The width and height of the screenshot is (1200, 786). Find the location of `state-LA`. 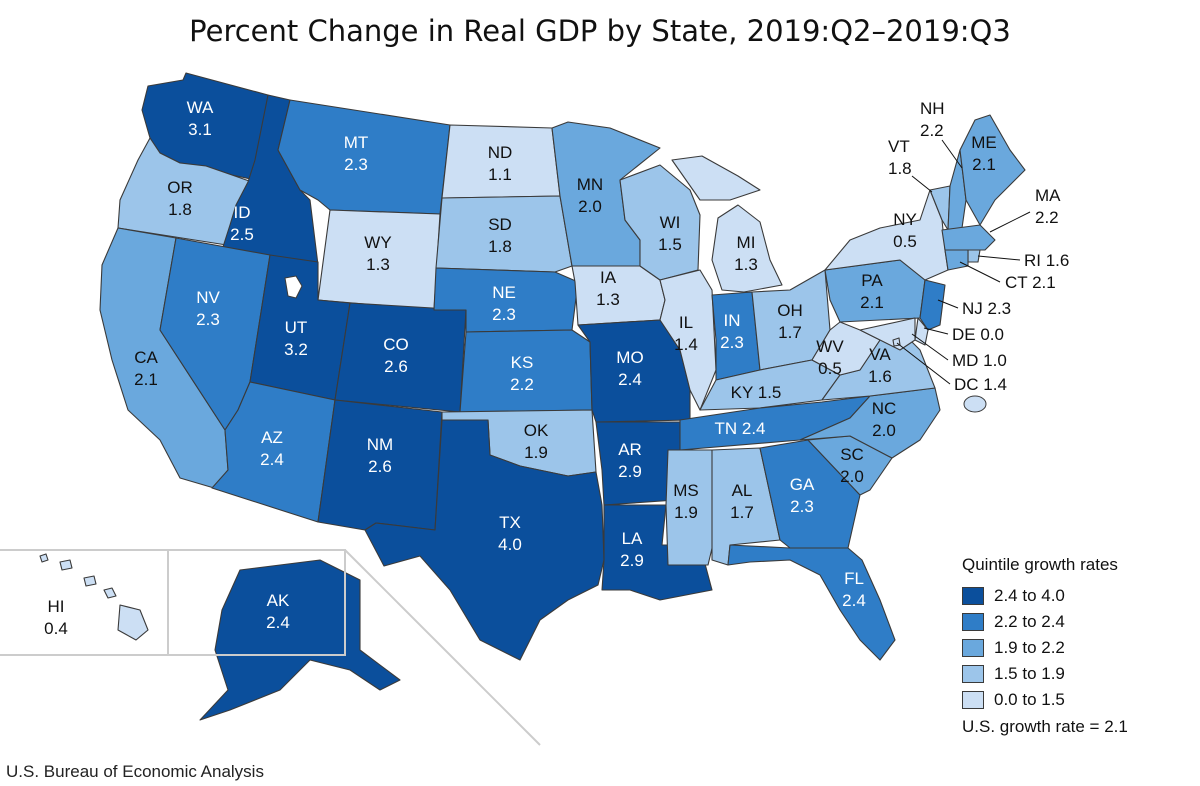

state-LA is located at coordinates (657, 552).